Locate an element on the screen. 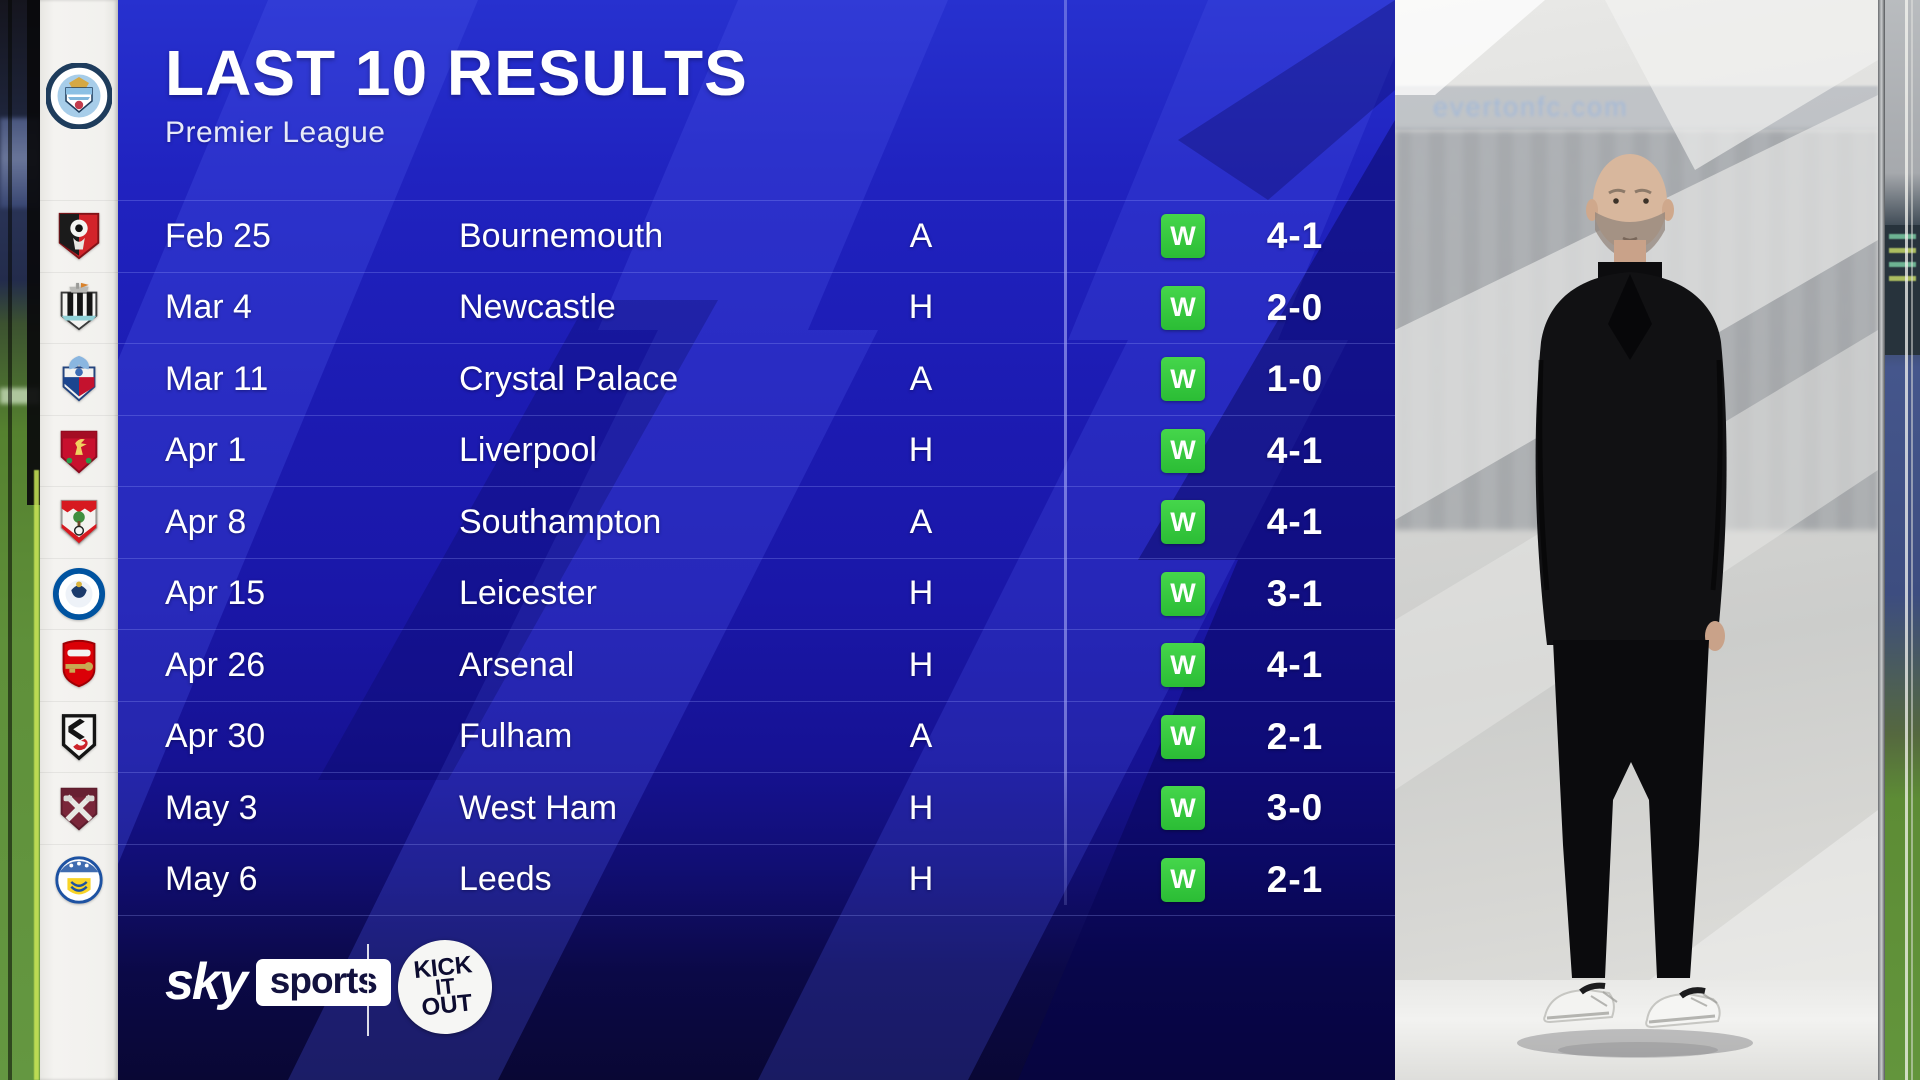 This screenshot has height=1080, width=1920. match-date: Apr 30 is located at coordinates (215, 736).